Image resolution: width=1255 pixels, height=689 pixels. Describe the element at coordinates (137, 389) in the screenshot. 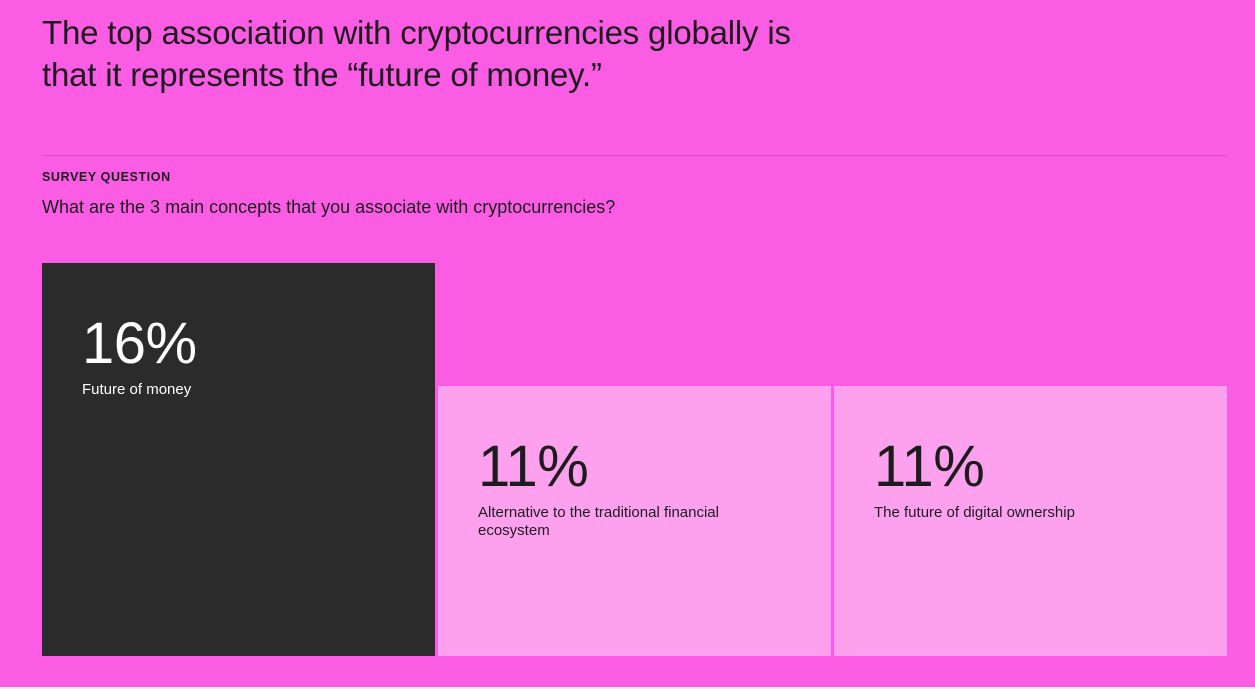

I see `bar-label: Future of money` at that location.